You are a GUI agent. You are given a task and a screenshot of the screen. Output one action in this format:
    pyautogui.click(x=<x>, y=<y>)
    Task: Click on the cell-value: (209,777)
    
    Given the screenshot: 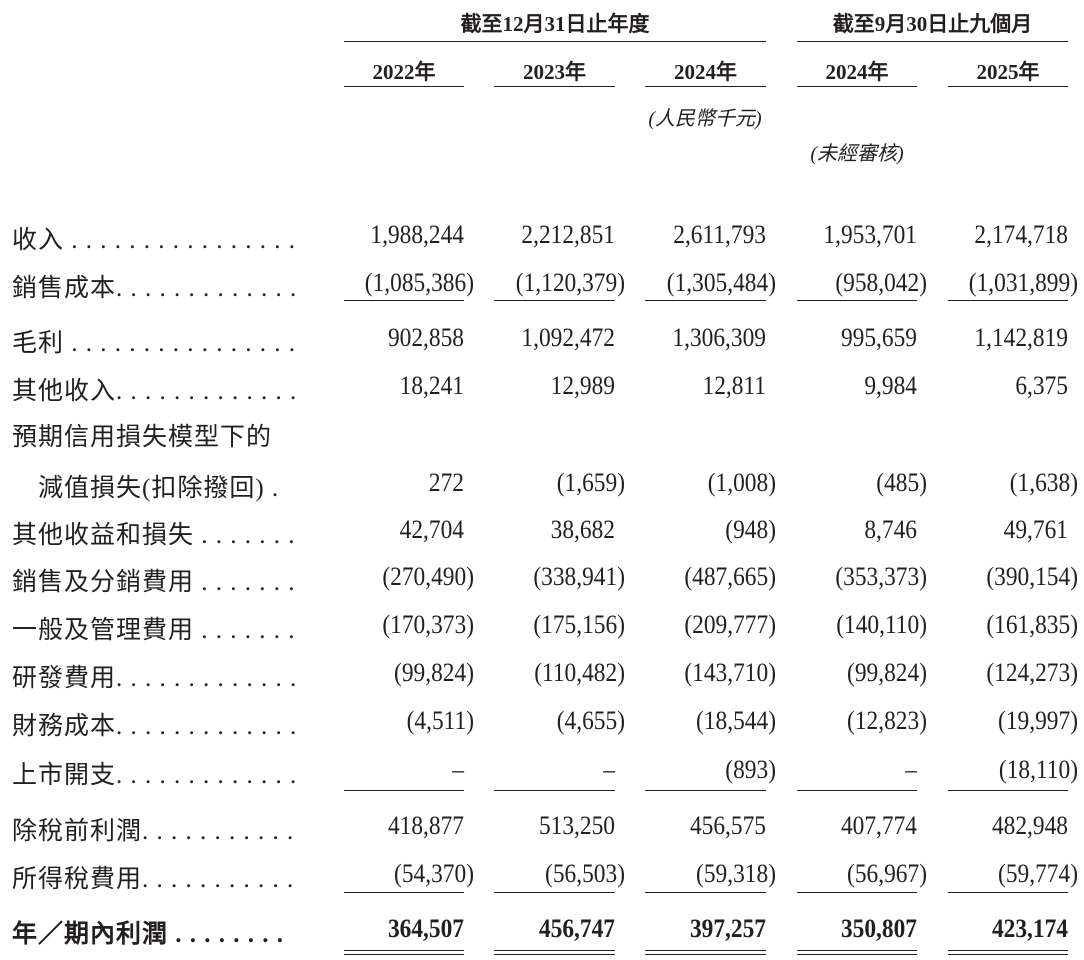 What is the action you would take?
    pyautogui.click(x=730, y=624)
    